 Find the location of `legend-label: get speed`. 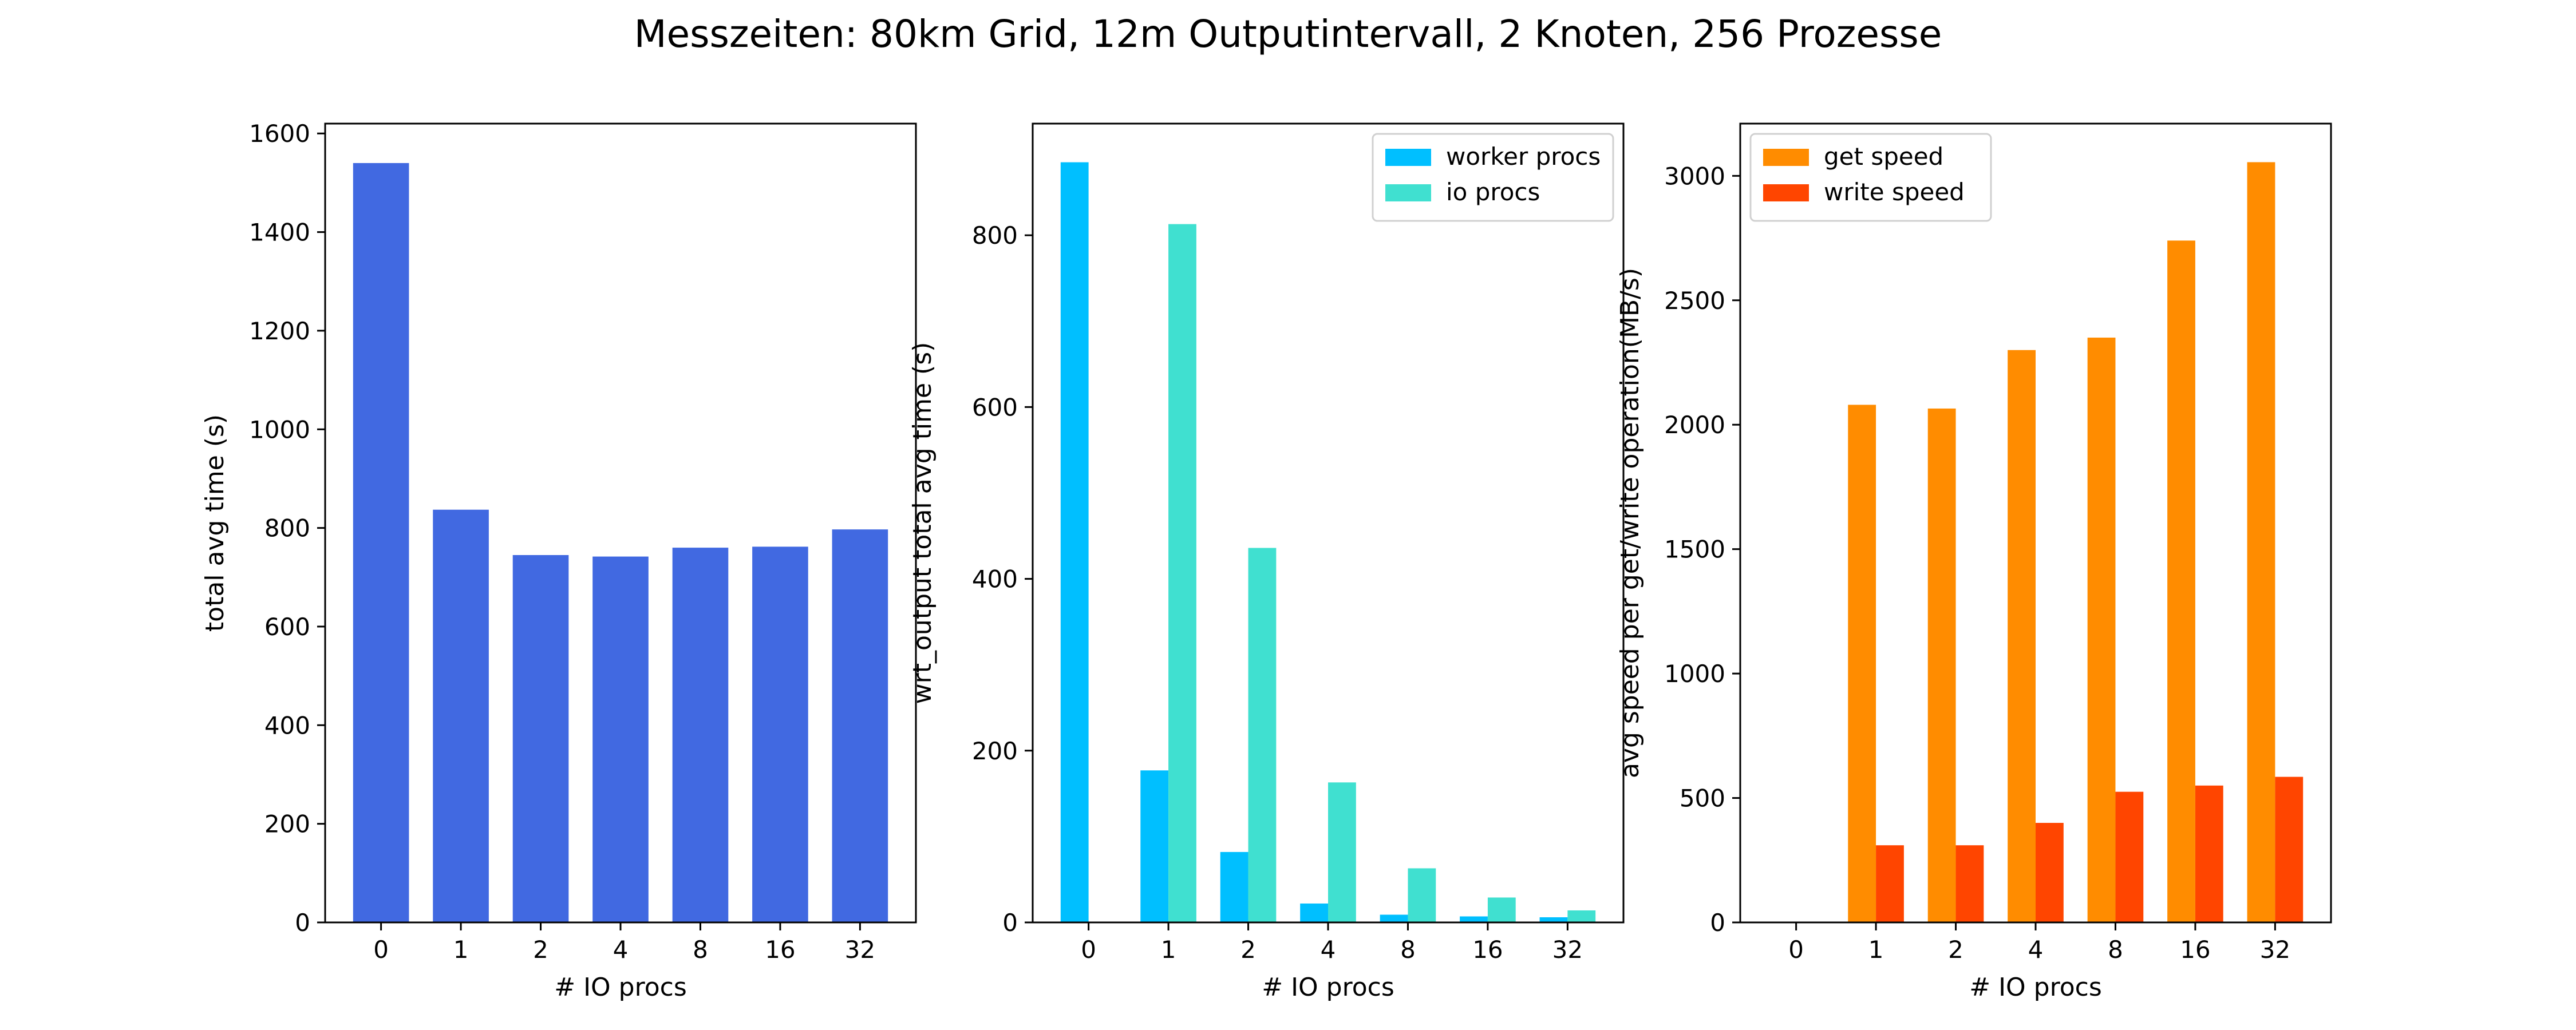

legend-label: get speed is located at coordinates (1883, 156).